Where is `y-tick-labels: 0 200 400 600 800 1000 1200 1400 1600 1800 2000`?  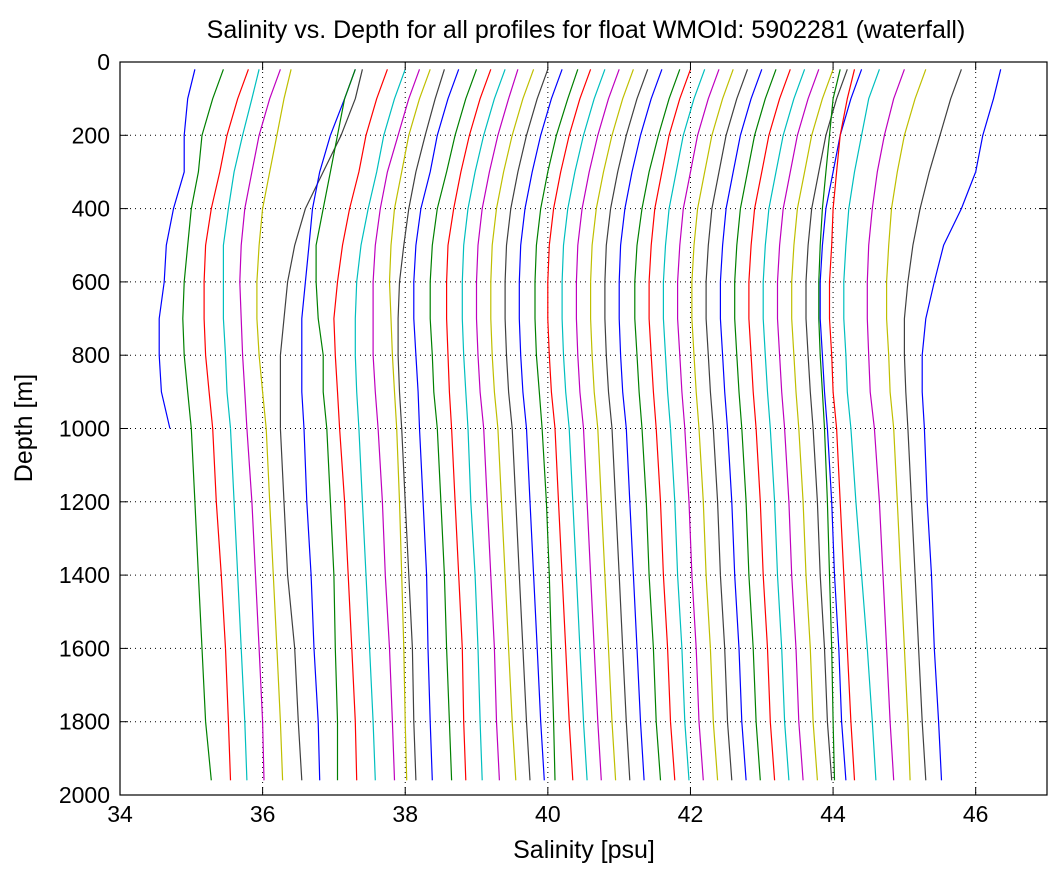
y-tick-labels: 0 200 400 600 800 1000 1200 1400 1600 1800 2000 is located at coordinates (84, 428).